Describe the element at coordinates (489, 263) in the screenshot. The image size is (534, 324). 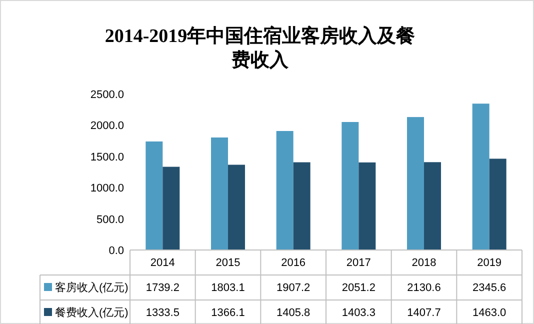
I see `x-tick-label: 2019` at that location.